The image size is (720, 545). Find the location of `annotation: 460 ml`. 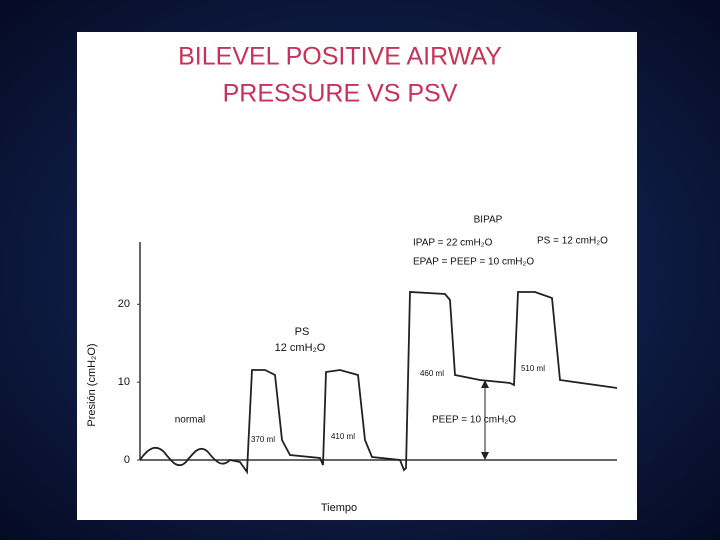

annotation: 460 ml is located at coordinates (432, 373).